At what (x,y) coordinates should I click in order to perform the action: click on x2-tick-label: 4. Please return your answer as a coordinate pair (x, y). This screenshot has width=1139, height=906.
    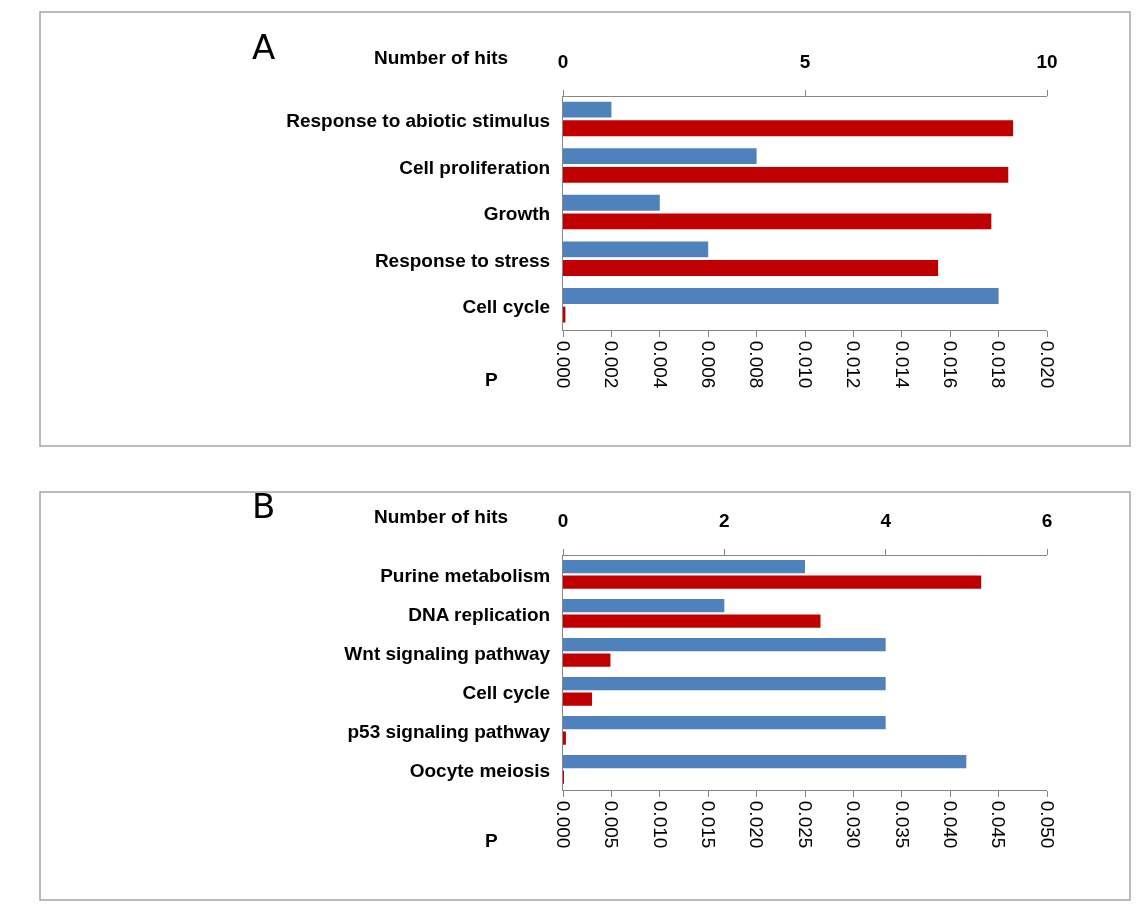
    Looking at the image, I should click on (886, 521).